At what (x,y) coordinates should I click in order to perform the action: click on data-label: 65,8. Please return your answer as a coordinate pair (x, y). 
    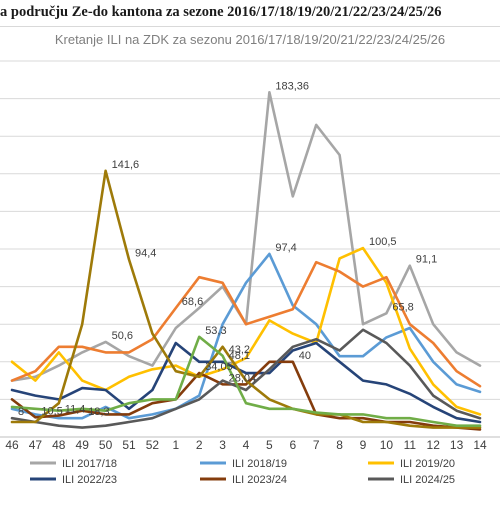
    Looking at the image, I should click on (402, 307).